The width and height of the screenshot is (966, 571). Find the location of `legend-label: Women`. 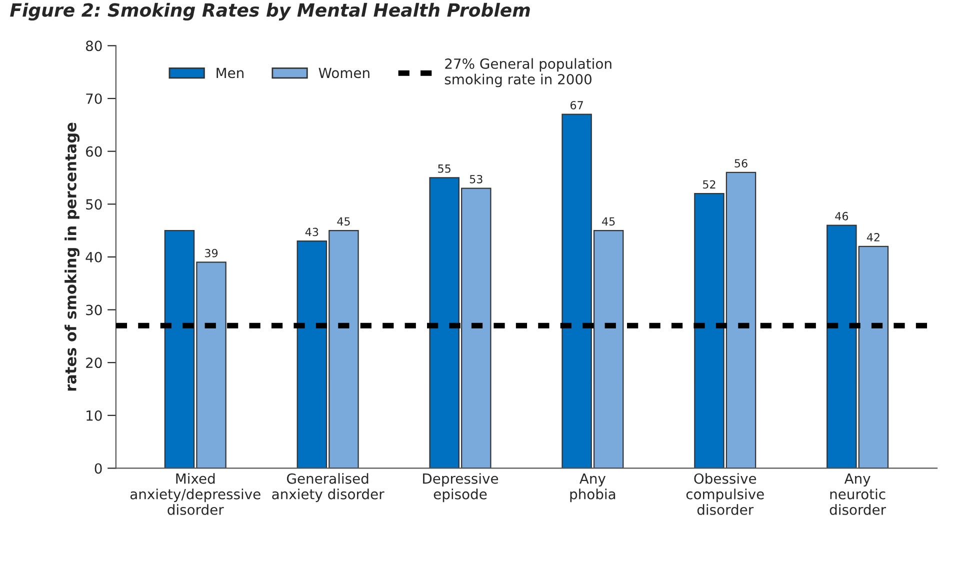

legend-label: Women is located at coordinates (344, 73).